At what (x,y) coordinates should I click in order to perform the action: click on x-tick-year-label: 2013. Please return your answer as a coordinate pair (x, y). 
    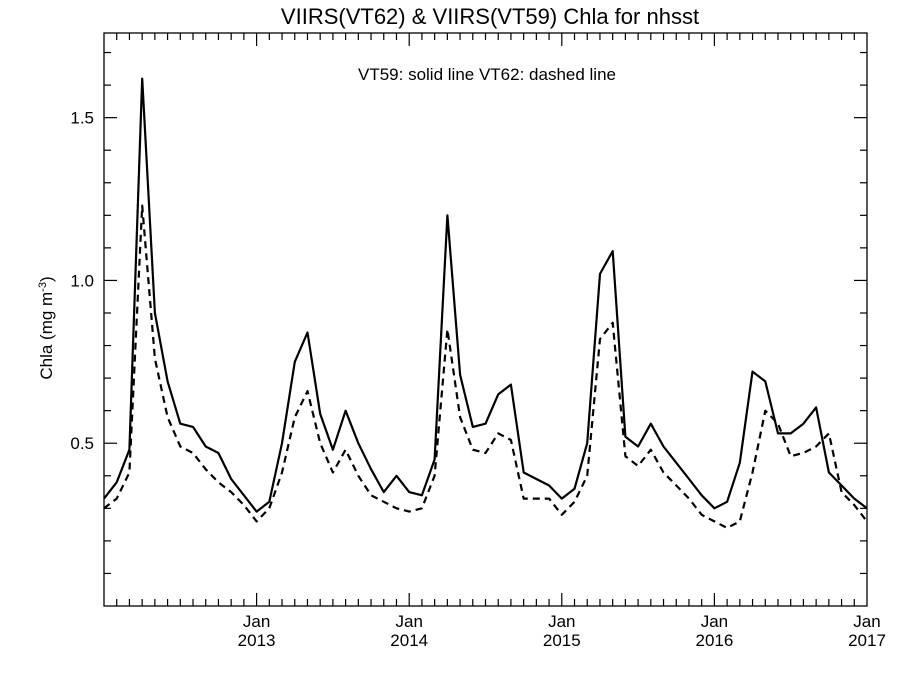
    Looking at the image, I should click on (257, 640).